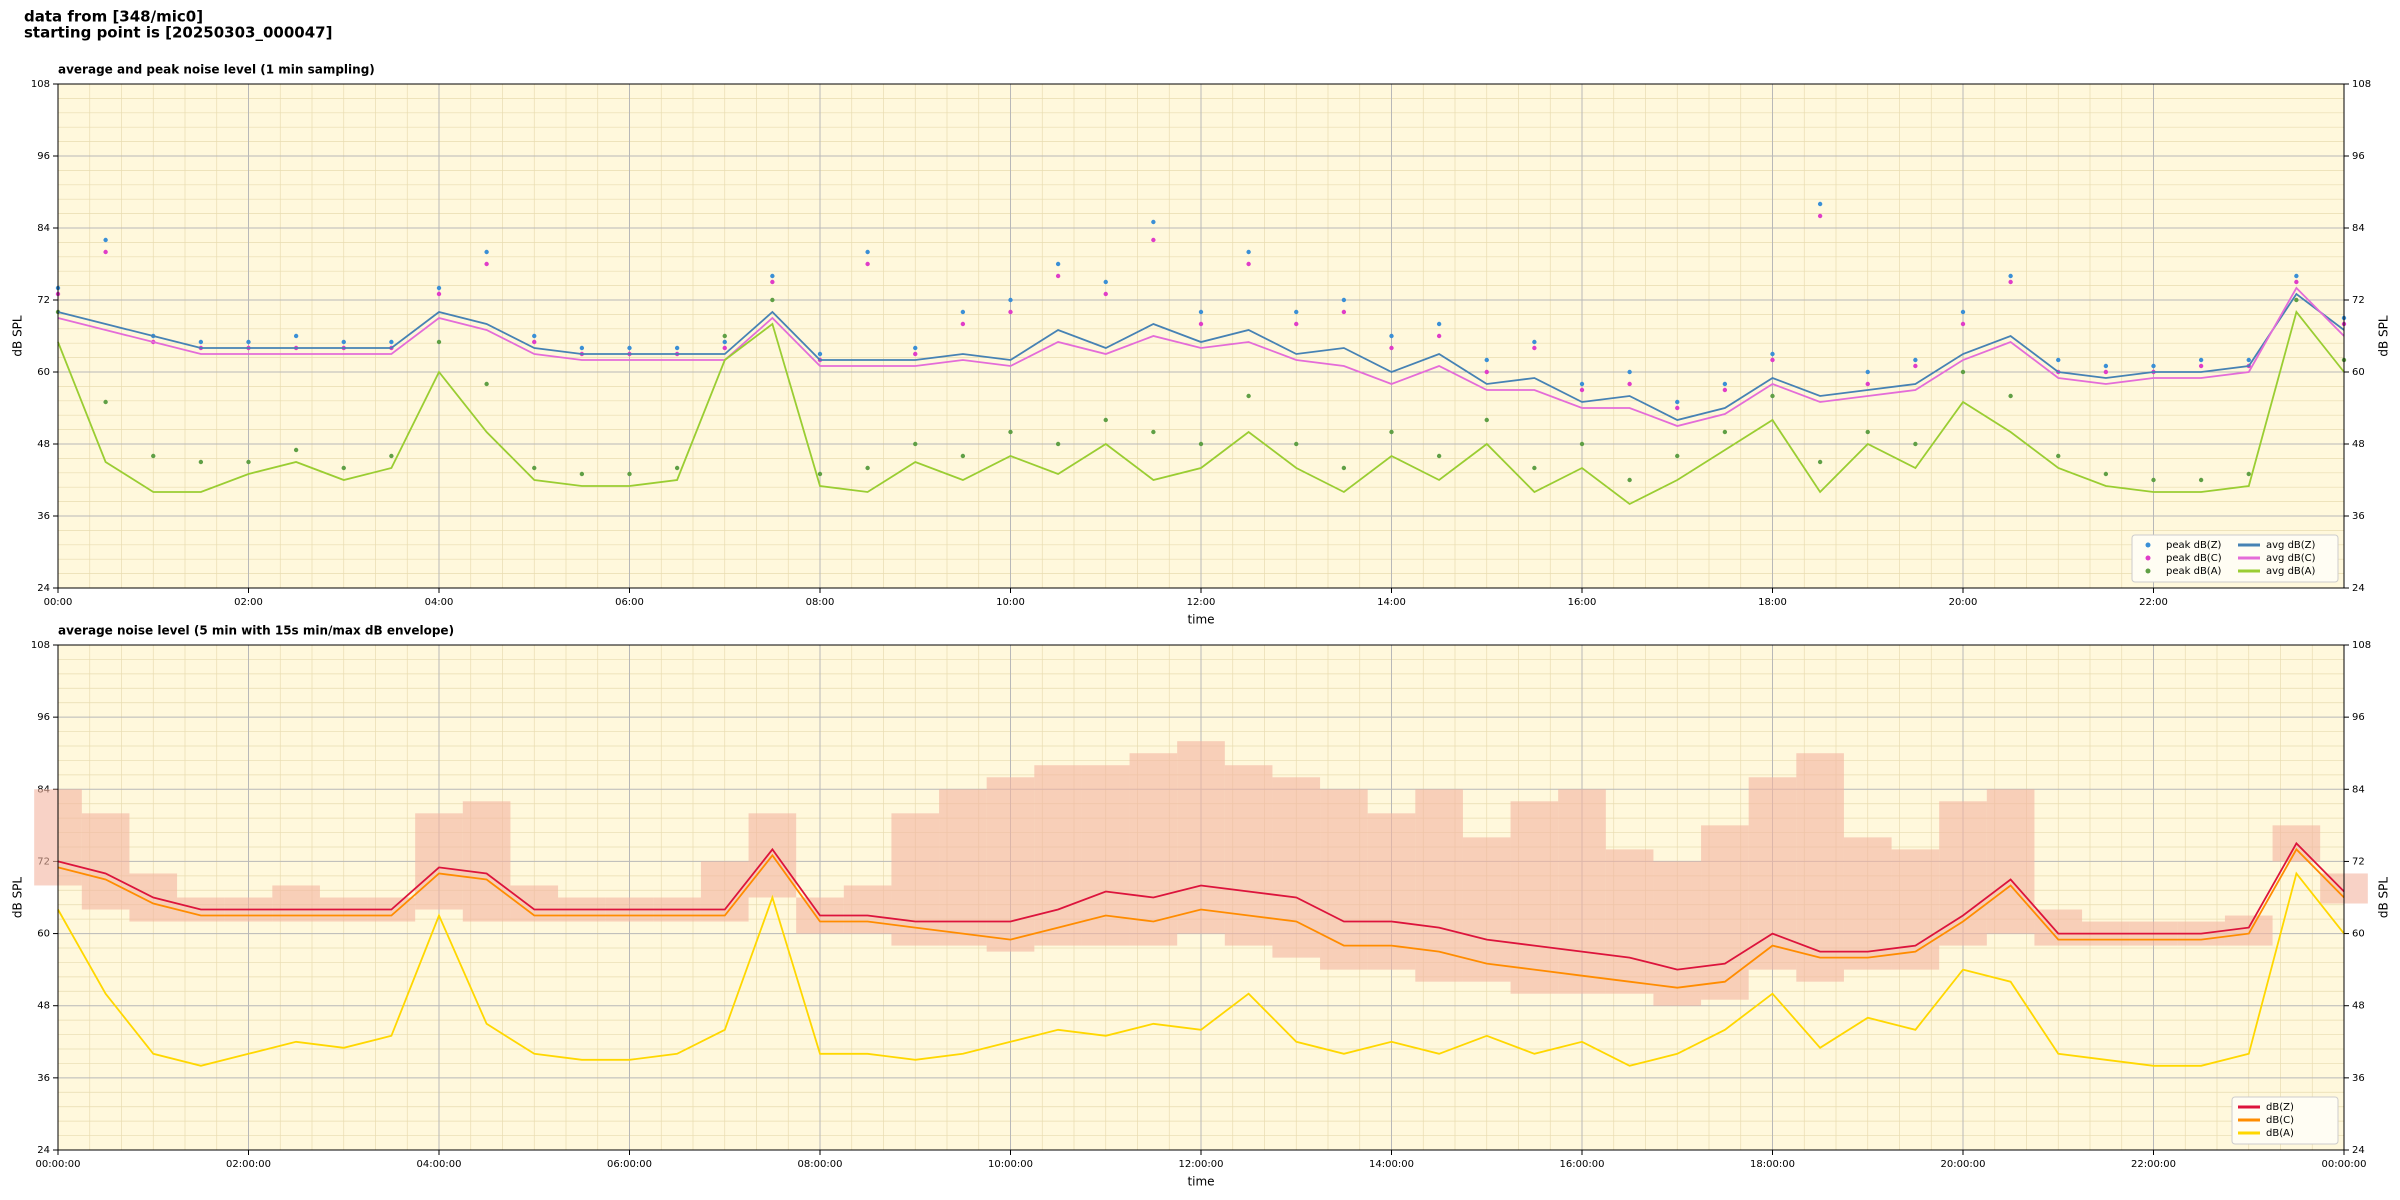 This screenshot has width=2400, height=1200. What do you see at coordinates (2291, 558) in the screenshot?
I see `legend-label: avg dB(C)` at bounding box center [2291, 558].